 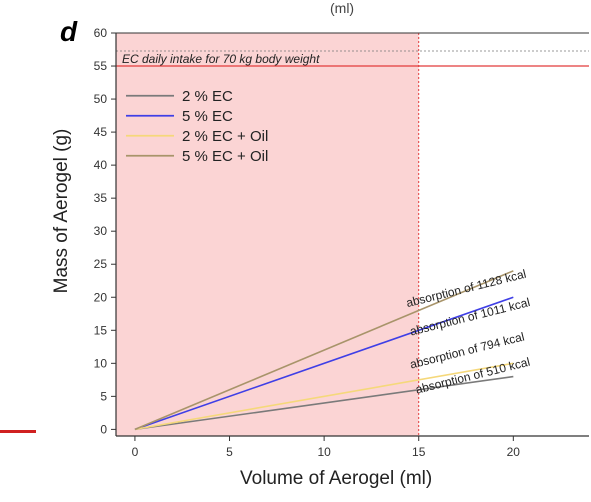 What do you see at coordinates (101, 66) in the screenshot?
I see `y-tick-label: 55` at bounding box center [101, 66].